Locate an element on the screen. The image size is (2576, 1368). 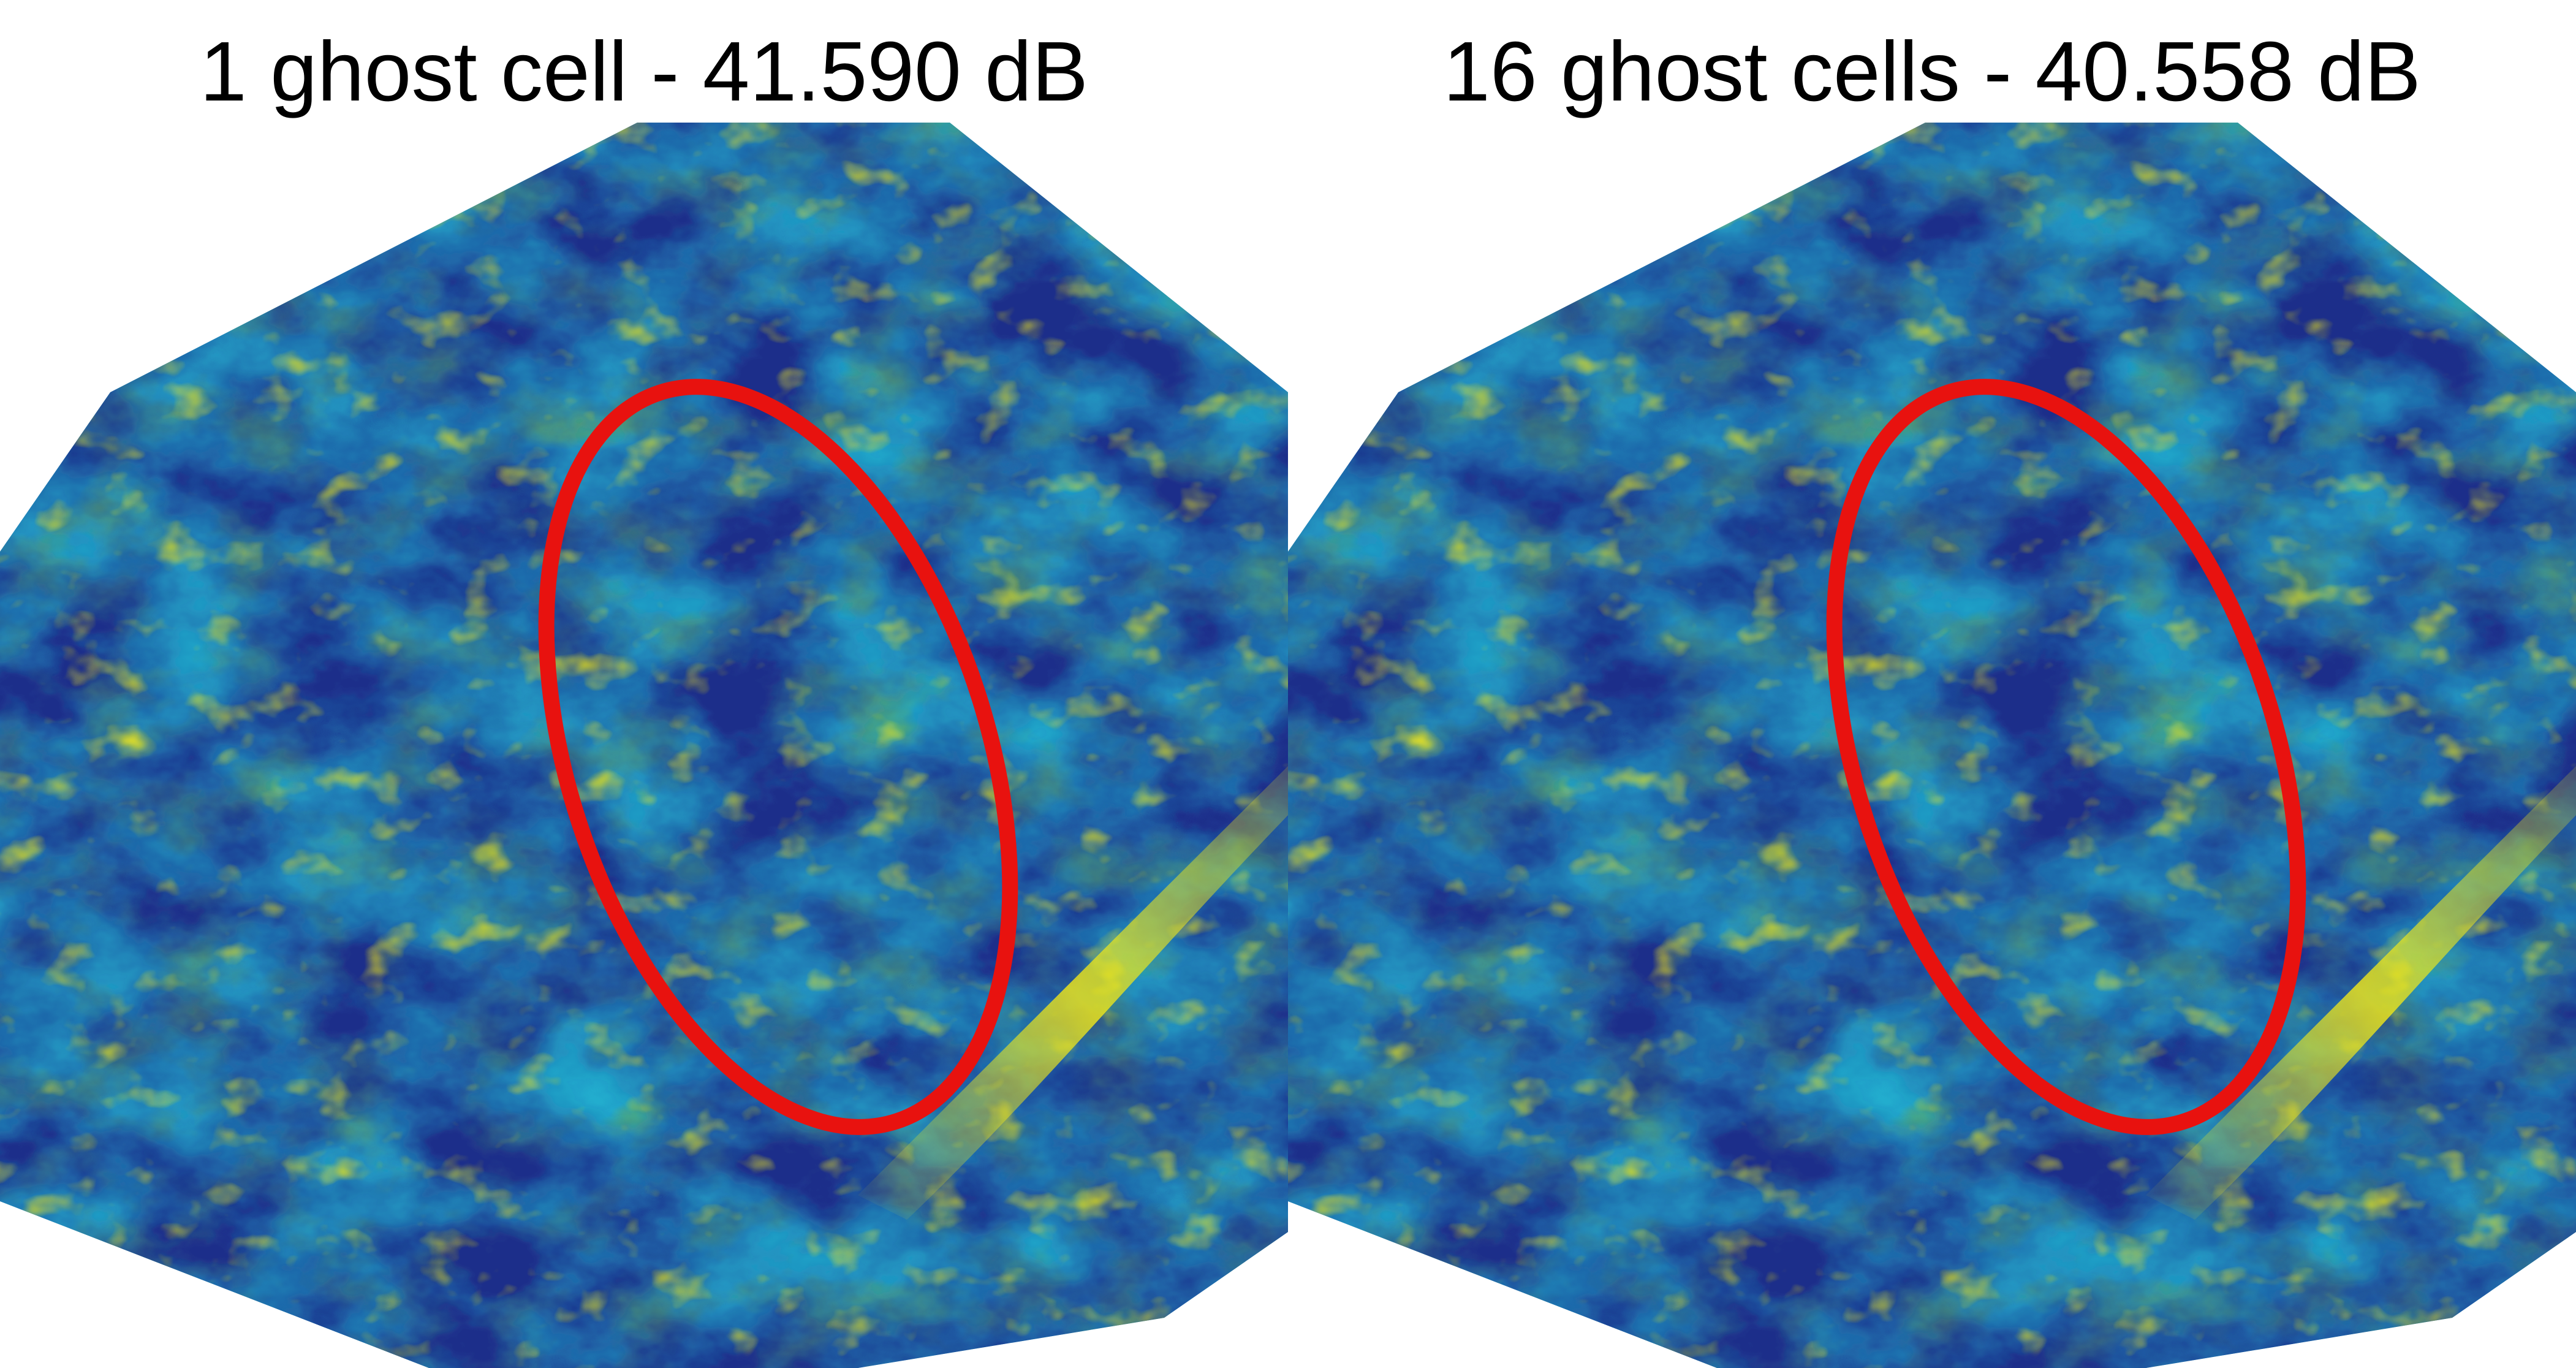
panel-title: 16 ghost cells - 40.558 dB is located at coordinates (1932, 72).